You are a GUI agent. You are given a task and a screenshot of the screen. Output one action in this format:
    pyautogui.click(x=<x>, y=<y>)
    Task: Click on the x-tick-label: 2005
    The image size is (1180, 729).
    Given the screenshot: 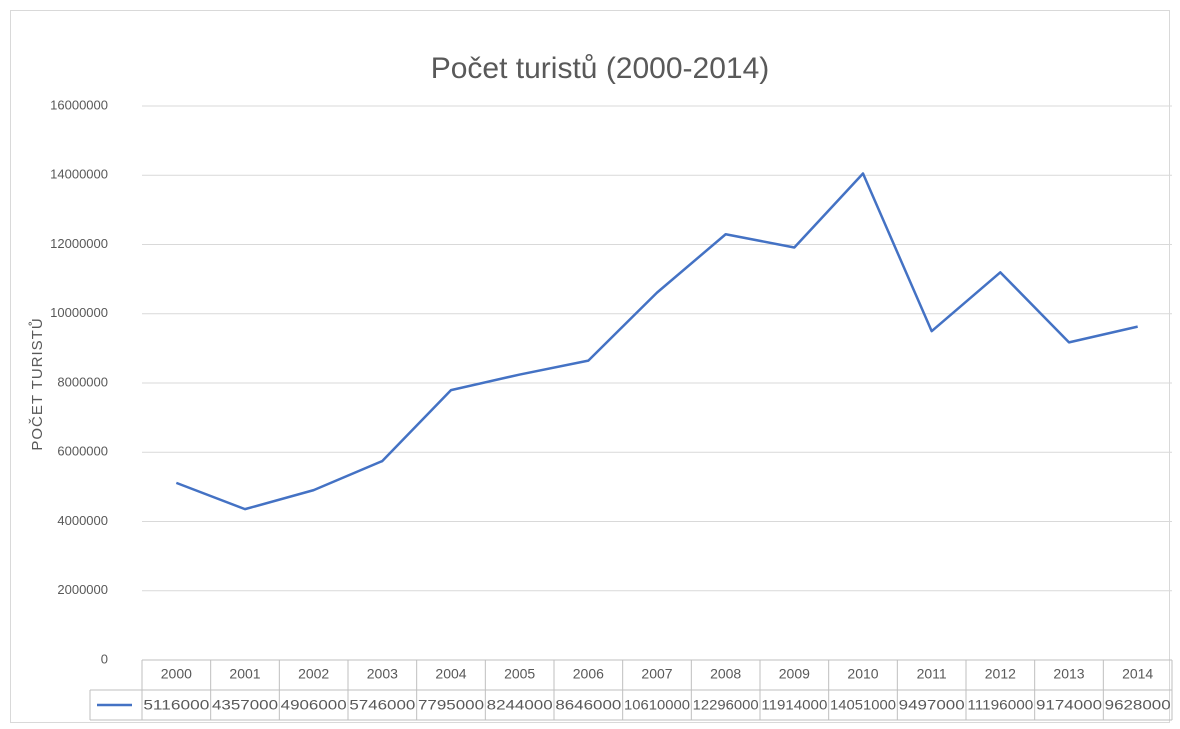 What is the action you would take?
    pyautogui.click(x=519, y=674)
    